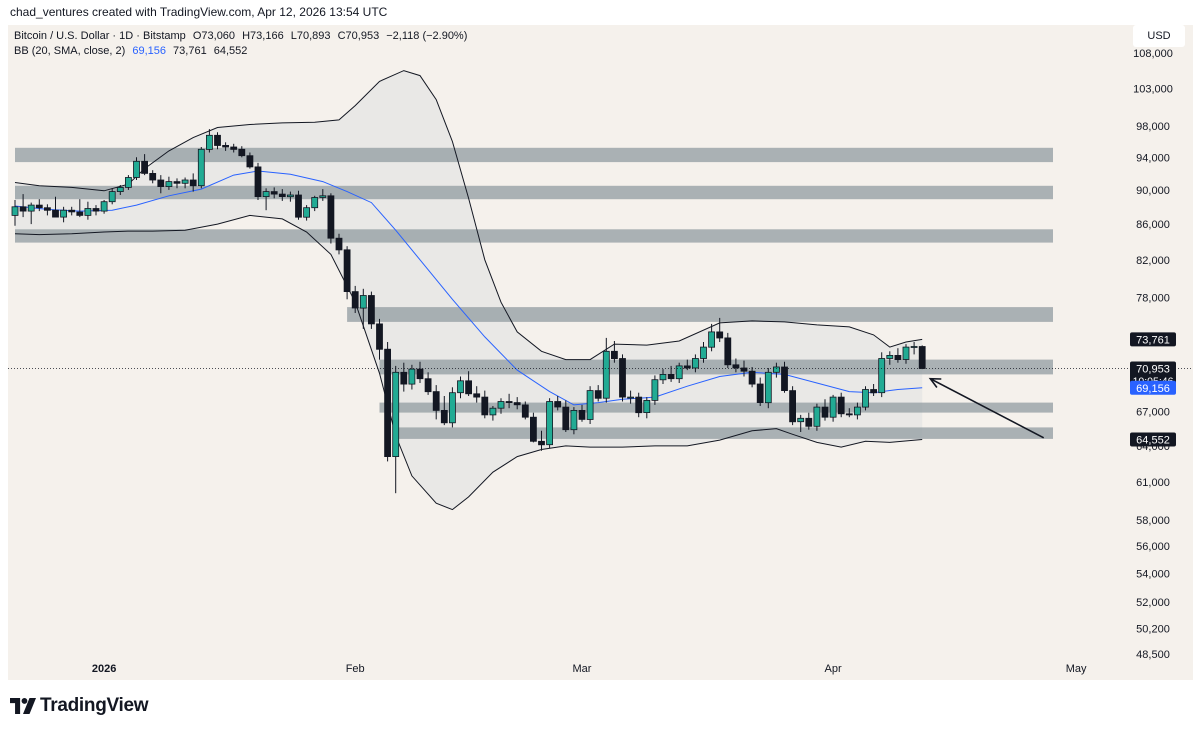 The image size is (1200, 730). I want to click on bb-lower-value: 64,552, so click(230, 51).